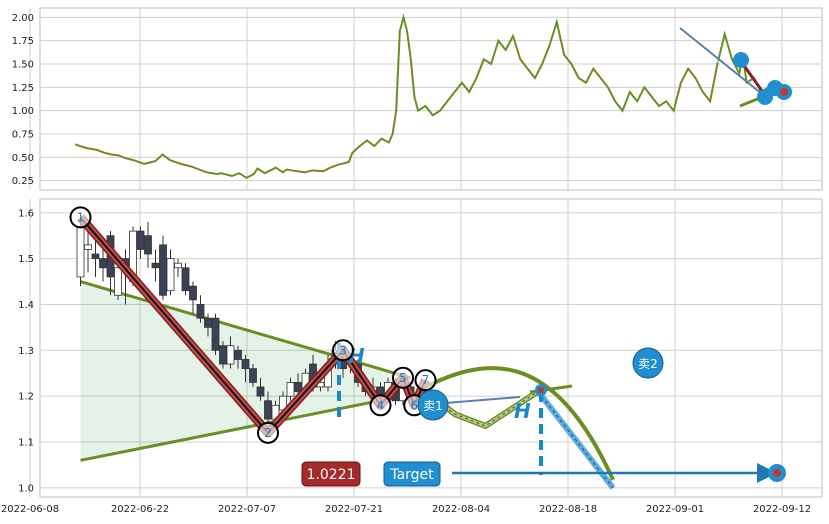 The image size is (829, 524). What do you see at coordinates (26, 305) in the screenshot?
I see `bottom-y-tick-label: 1.4` at bounding box center [26, 305].